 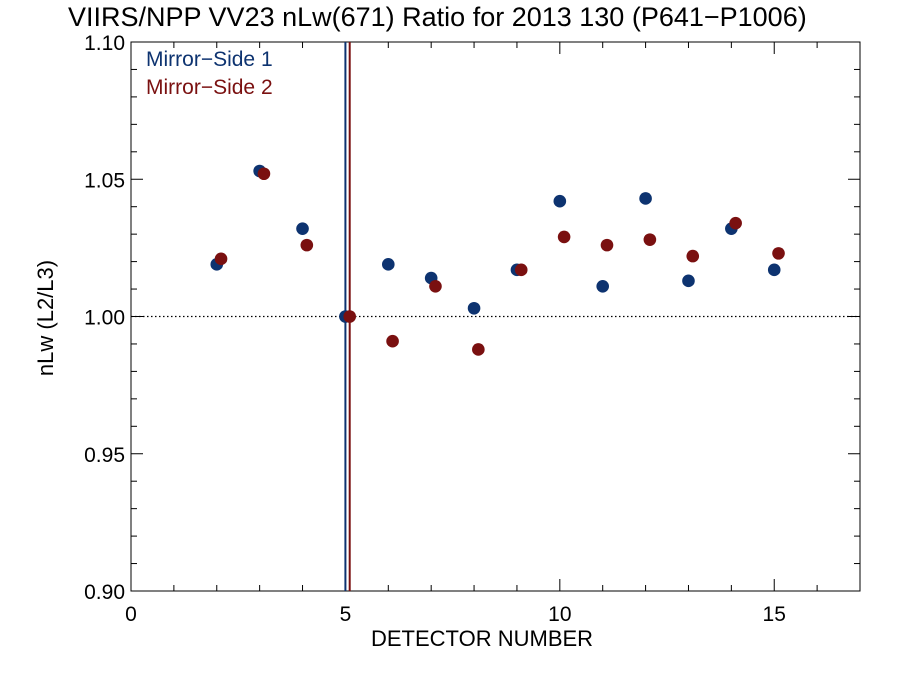 What do you see at coordinates (104, 455) in the screenshot?
I see `y-tick-label: 0.95` at bounding box center [104, 455].